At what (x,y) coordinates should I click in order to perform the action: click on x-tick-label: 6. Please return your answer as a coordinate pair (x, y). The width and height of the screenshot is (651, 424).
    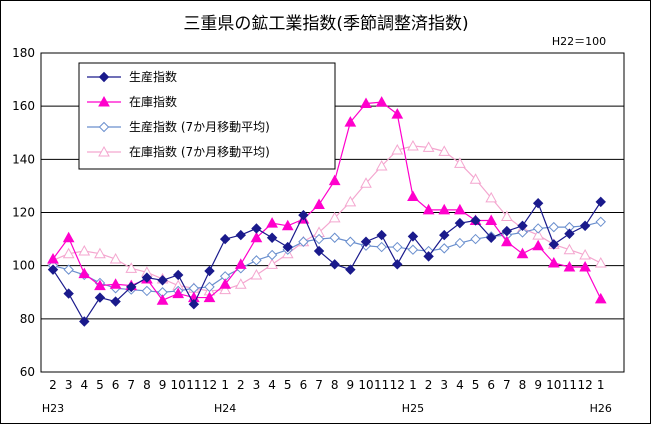
    Looking at the image, I should click on (116, 385).